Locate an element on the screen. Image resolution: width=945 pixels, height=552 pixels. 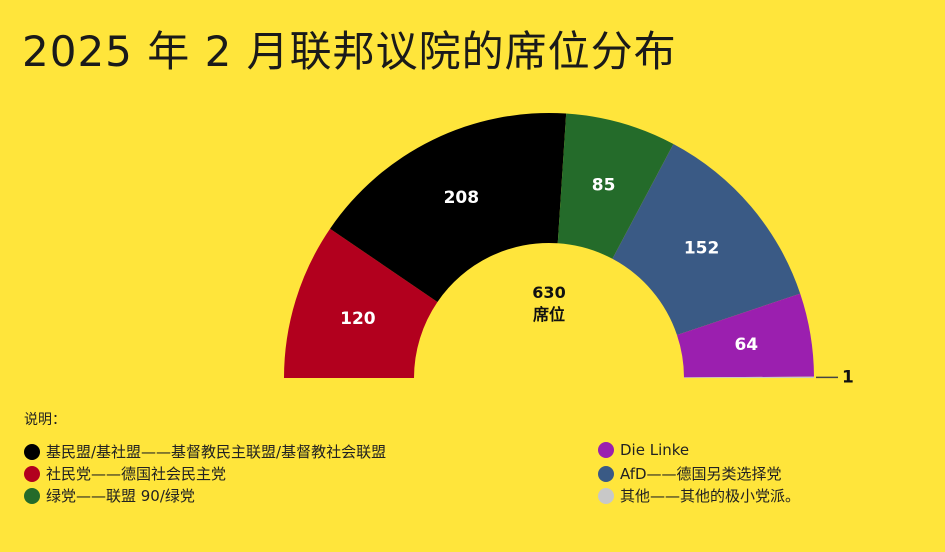
legend-item-cdu-csu: 基民盟/基社盟——基督教民主联盟/基督教社会联盟 is located at coordinates (205, 451).